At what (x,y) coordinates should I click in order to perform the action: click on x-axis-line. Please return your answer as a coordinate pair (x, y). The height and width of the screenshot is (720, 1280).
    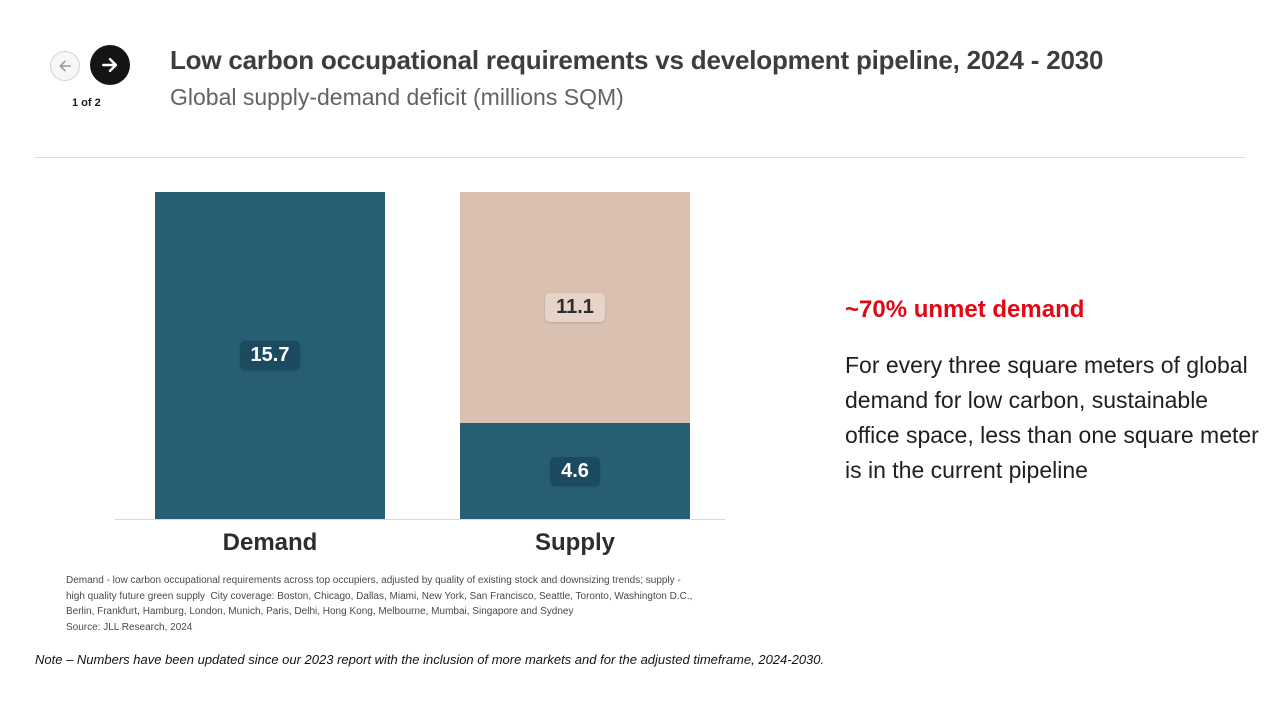
    Looking at the image, I should click on (420, 519).